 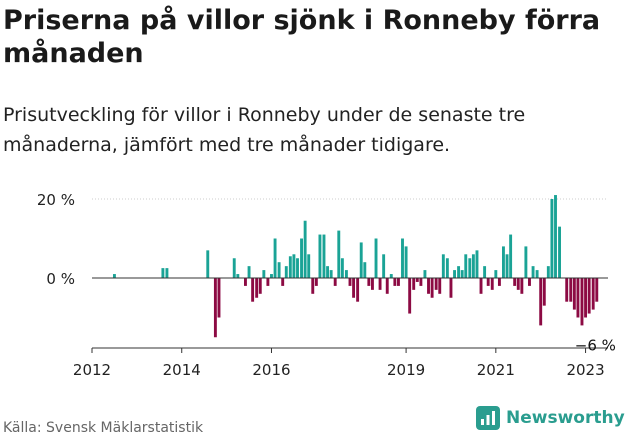 What do you see at coordinates (182, 370) in the screenshot?
I see `x-tick-label: 2014` at bounding box center [182, 370].